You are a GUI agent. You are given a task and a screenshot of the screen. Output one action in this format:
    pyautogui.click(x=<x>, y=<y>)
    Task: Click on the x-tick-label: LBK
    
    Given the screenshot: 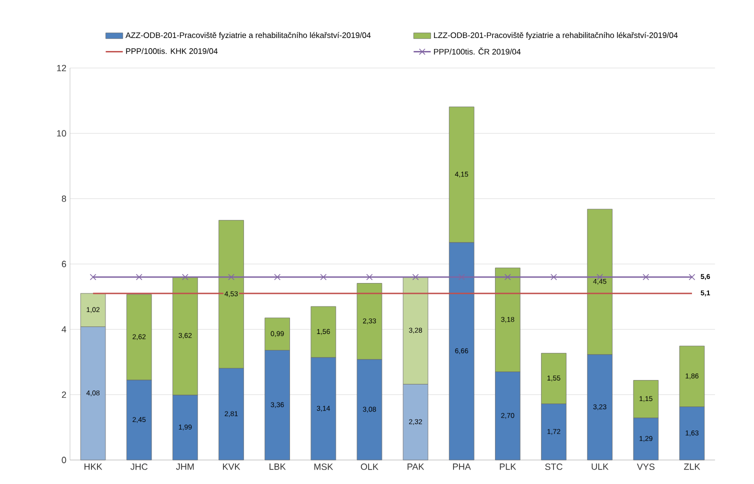 What is the action you would take?
    pyautogui.click(x=278, y=467)
    